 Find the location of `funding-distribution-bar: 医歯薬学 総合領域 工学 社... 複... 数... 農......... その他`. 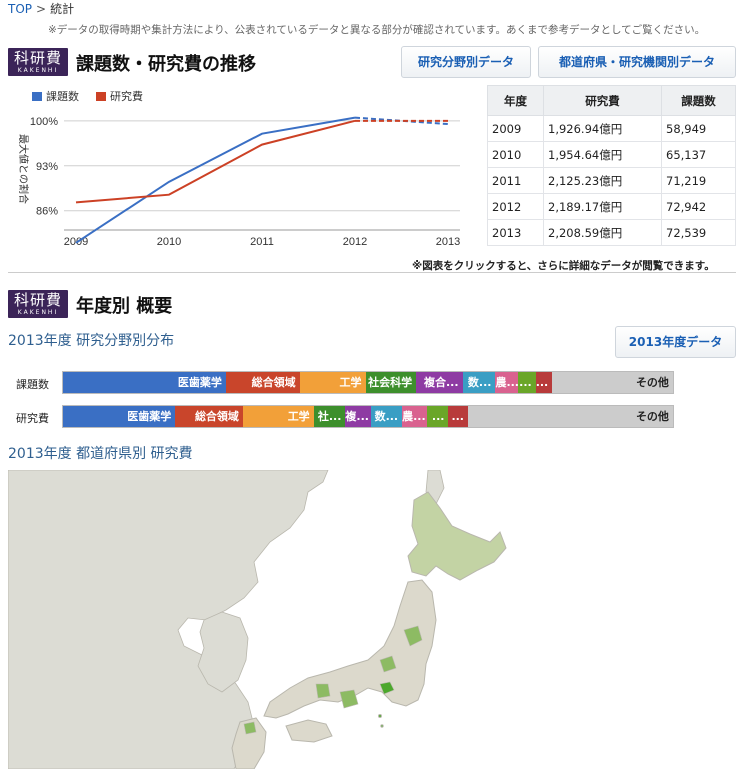

funding-distribution-bar: 医歯薬学 総合領域 工学 社... 複... 数... 農......... その他 is located at coordinates (368, 416).